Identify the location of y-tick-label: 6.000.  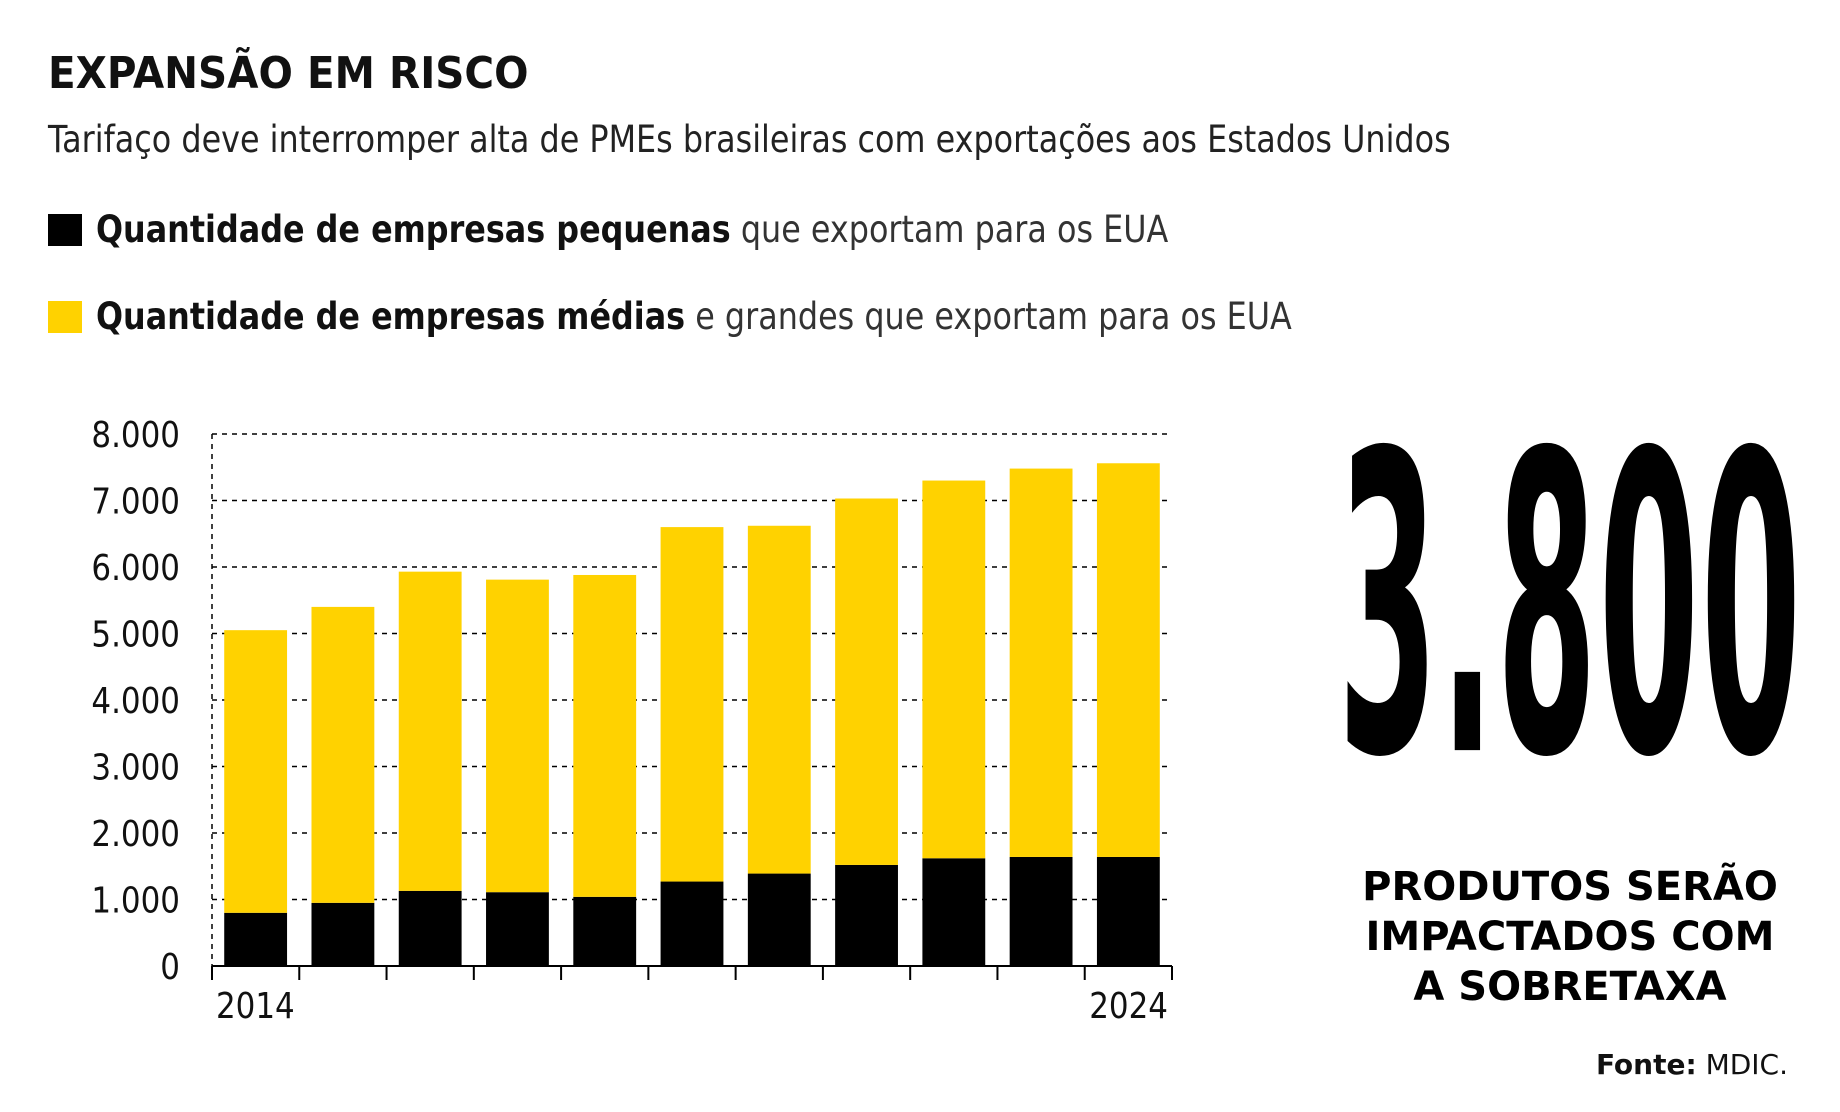
(135, 568).